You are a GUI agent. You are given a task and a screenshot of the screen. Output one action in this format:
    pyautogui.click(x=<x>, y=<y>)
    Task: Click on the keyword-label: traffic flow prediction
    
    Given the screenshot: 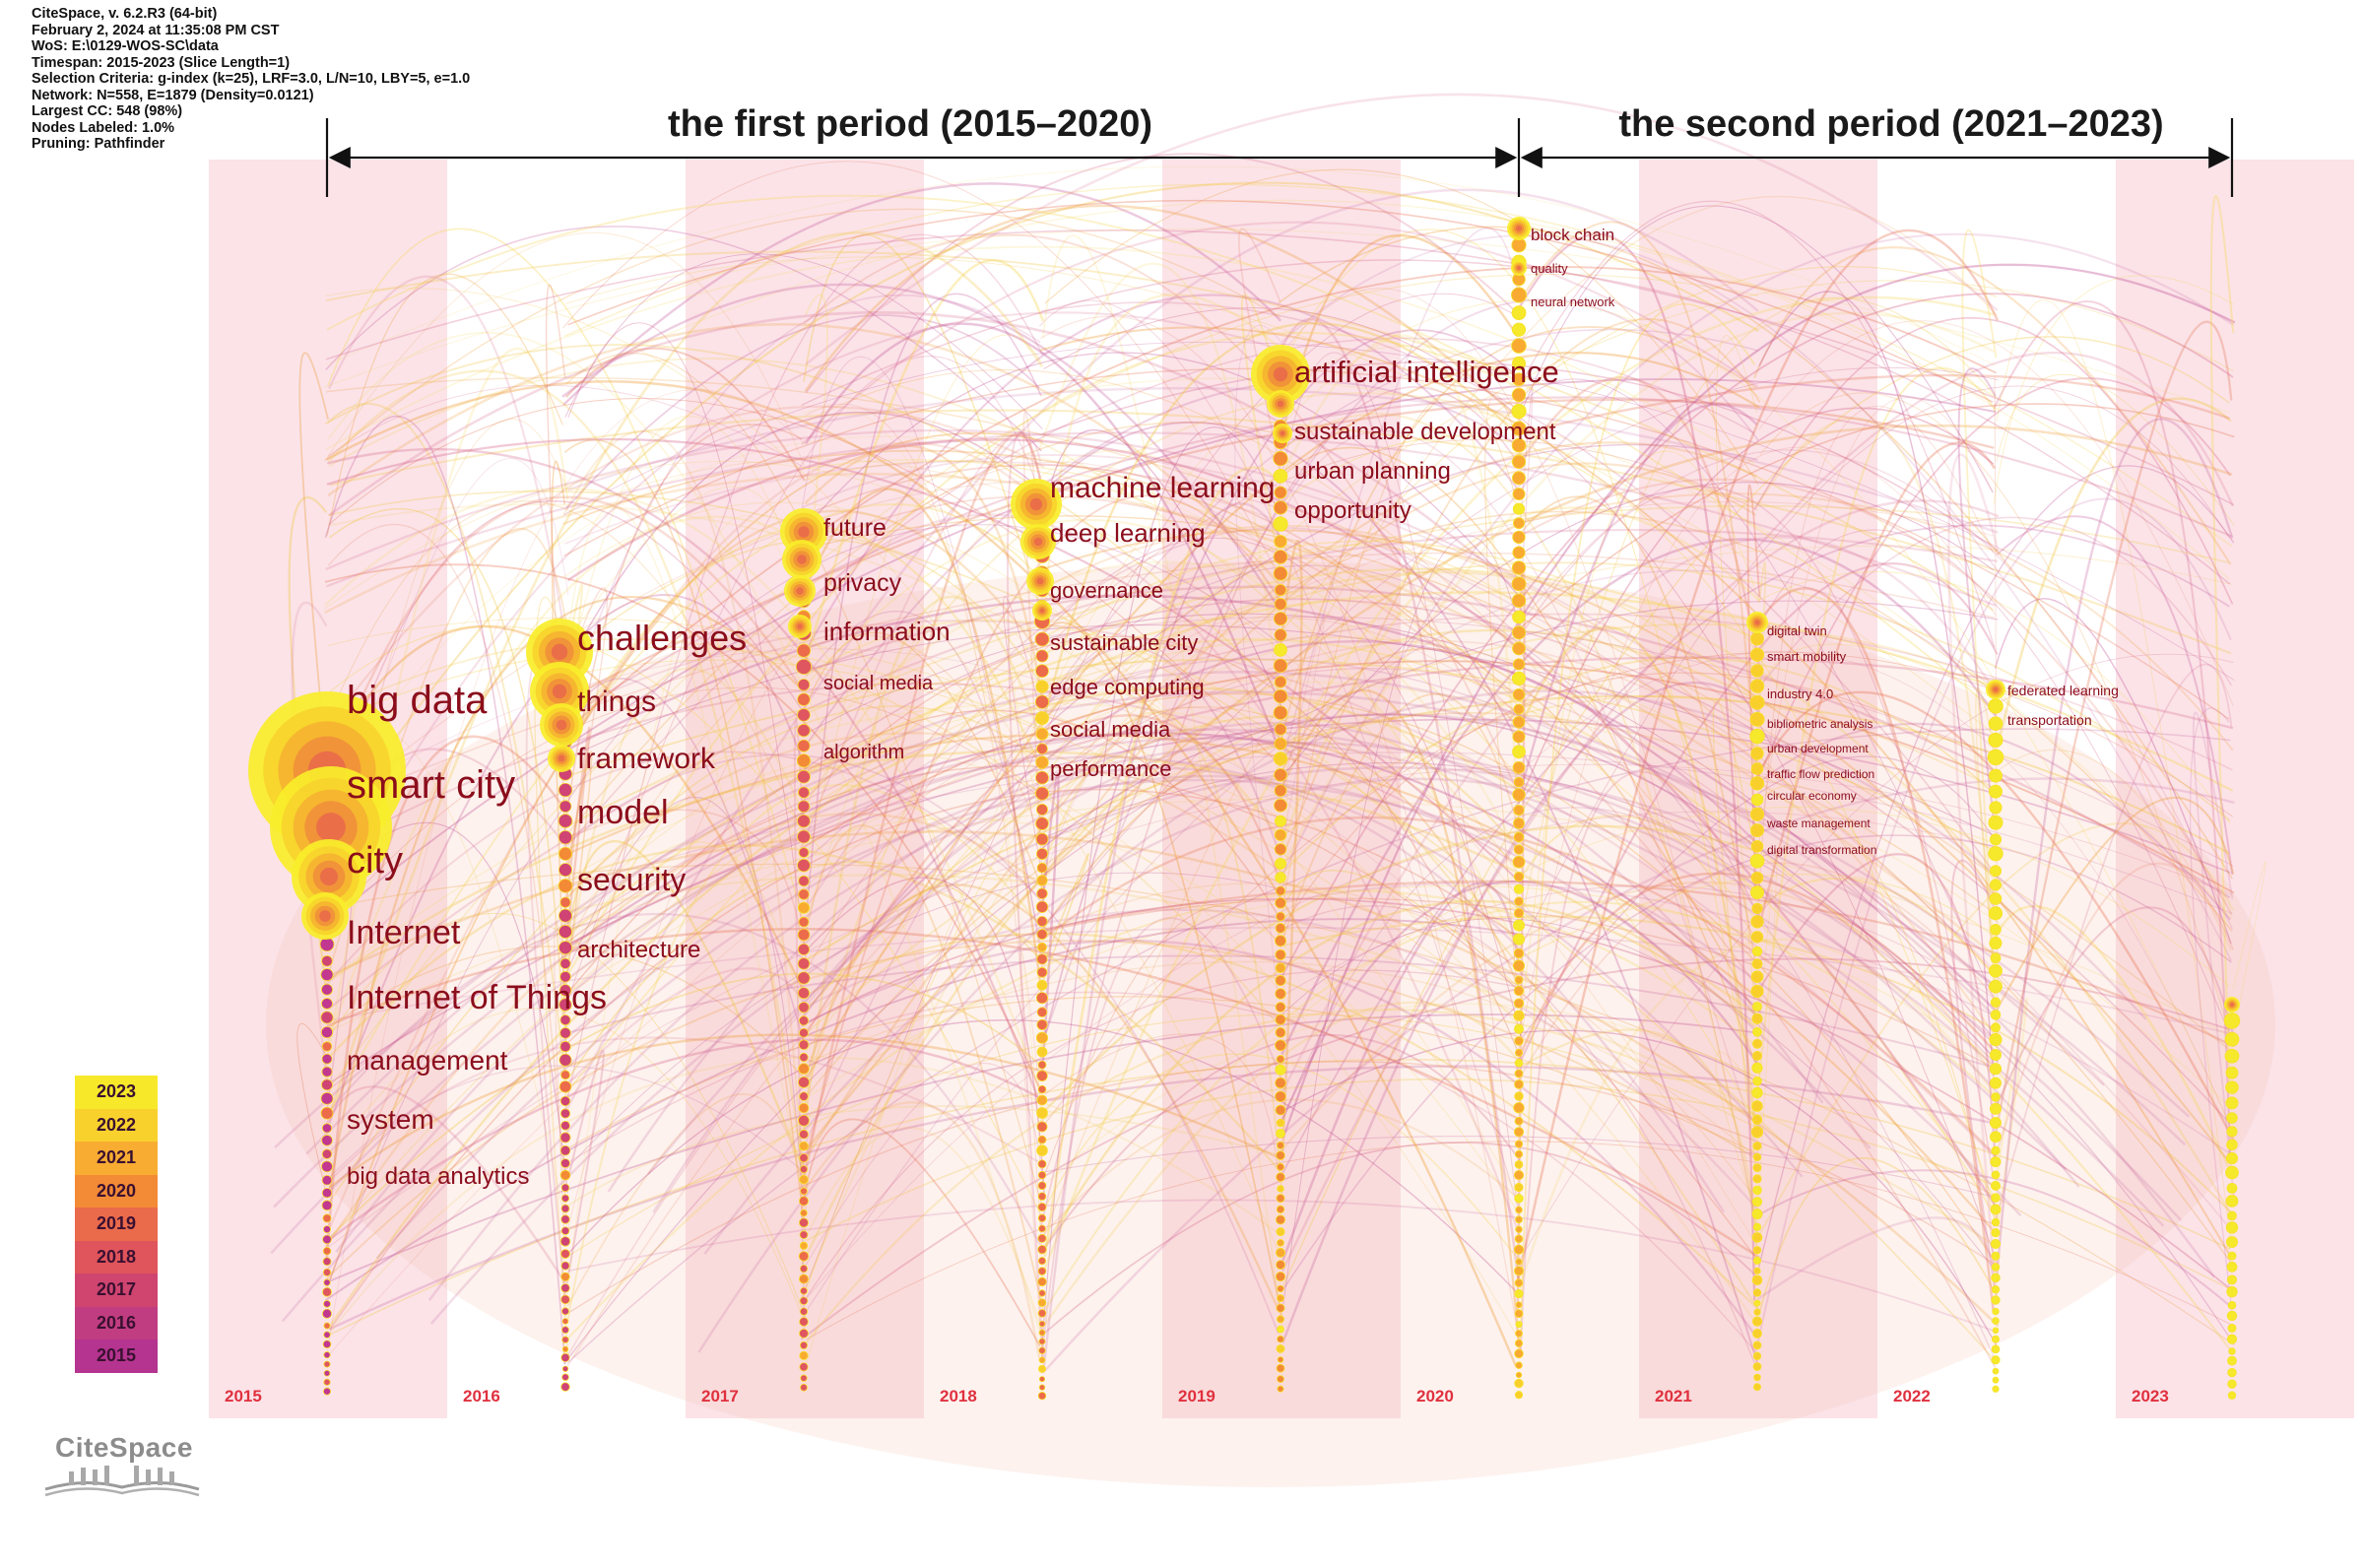 What is the action you would take?
    pyautogui.click(x=1820, y=774)
    